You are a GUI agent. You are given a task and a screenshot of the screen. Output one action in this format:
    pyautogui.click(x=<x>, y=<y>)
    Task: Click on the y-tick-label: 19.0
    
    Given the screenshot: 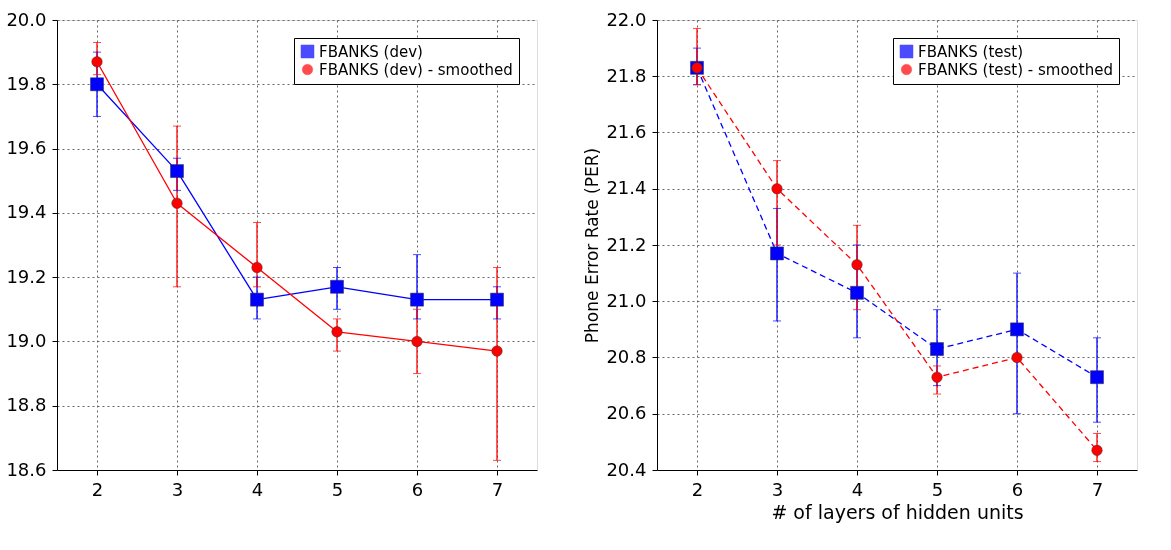 What is the action you would take?
    pyautogui.click(x=26, y=340)
    